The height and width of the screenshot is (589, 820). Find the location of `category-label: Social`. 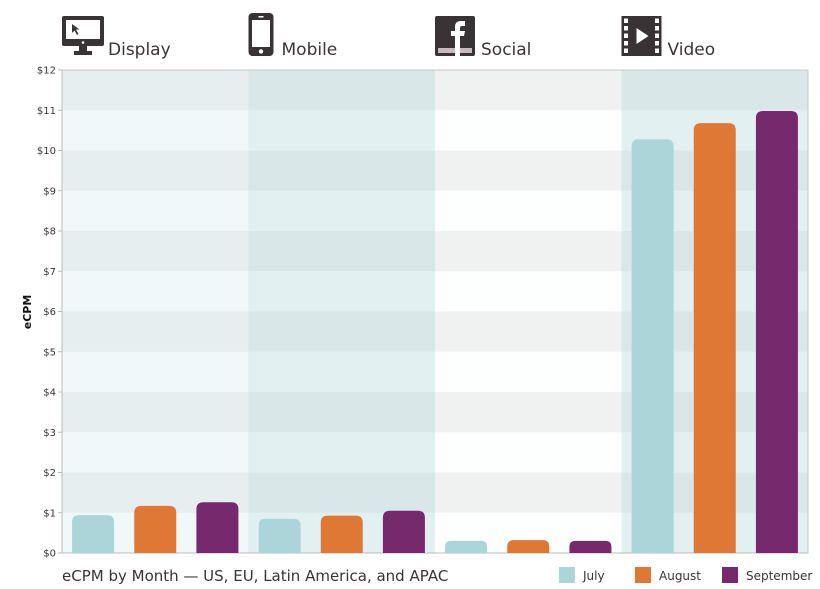

category-label: Social is located at coordinates (506, 50).